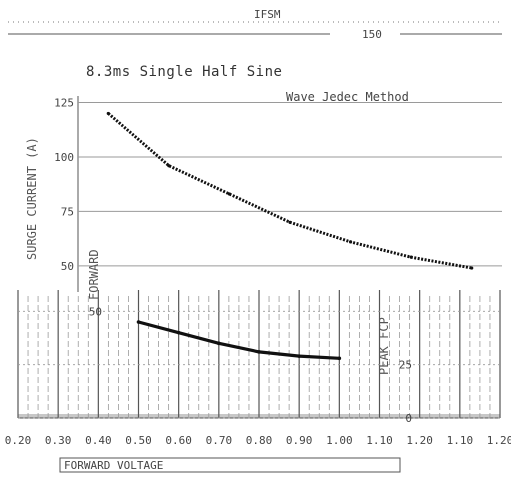  I want to click on bottom-x-tick-label: 0.60, so click(178, 440).